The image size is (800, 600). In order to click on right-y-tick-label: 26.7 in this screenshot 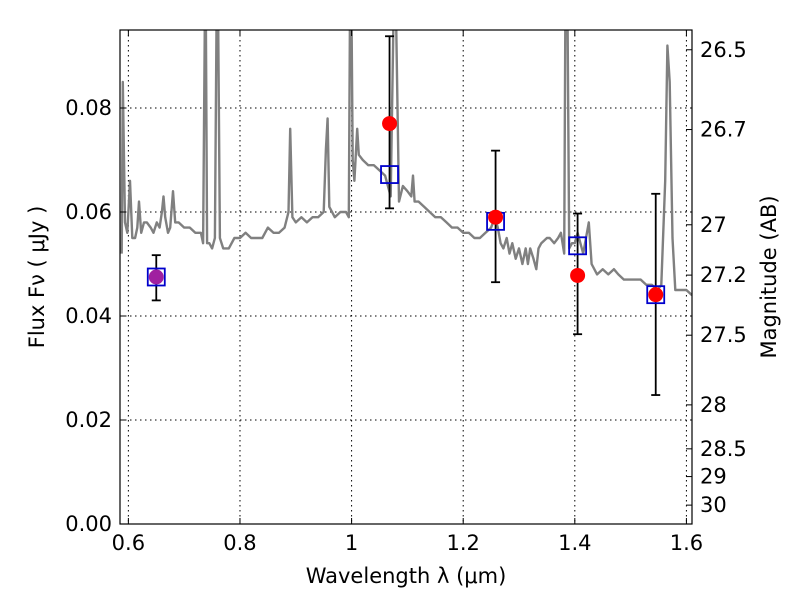, I will do `click(723, 130)`.